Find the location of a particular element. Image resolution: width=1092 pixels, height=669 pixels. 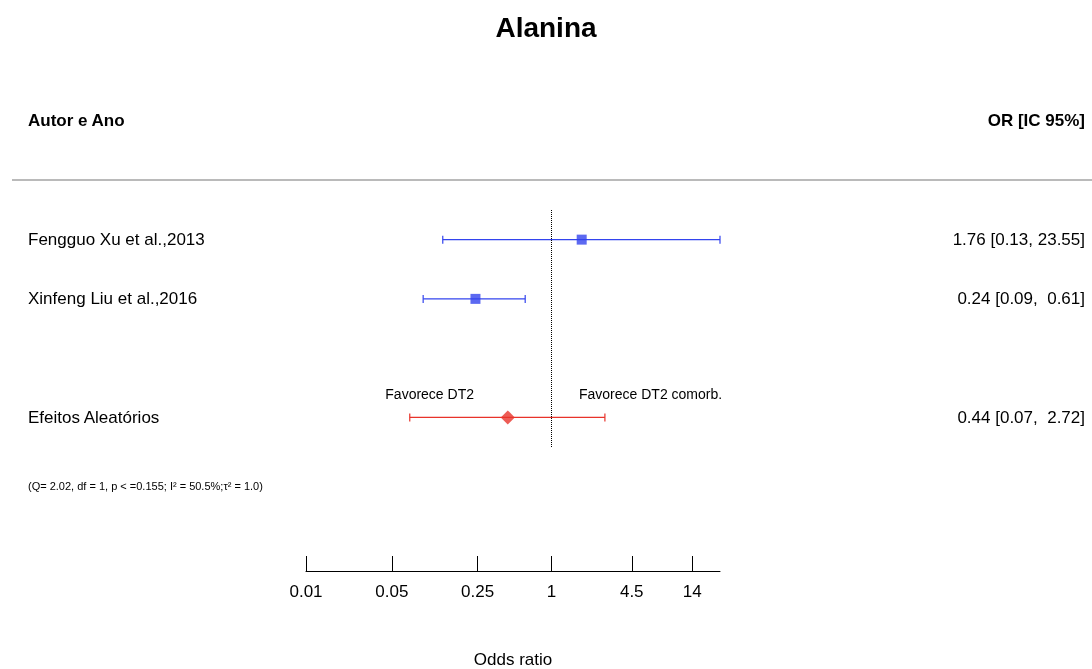

x-tick-label: 0.25 is located at coordinates (478, 591).